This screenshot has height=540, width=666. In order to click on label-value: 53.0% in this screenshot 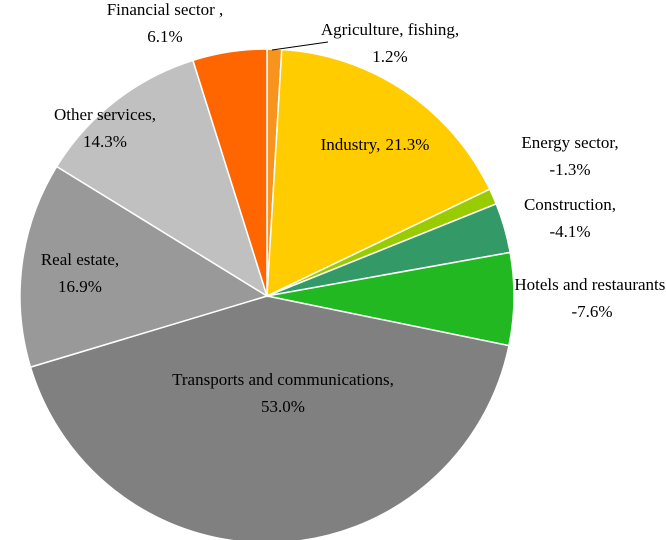, I will do `click(283, 406)`.